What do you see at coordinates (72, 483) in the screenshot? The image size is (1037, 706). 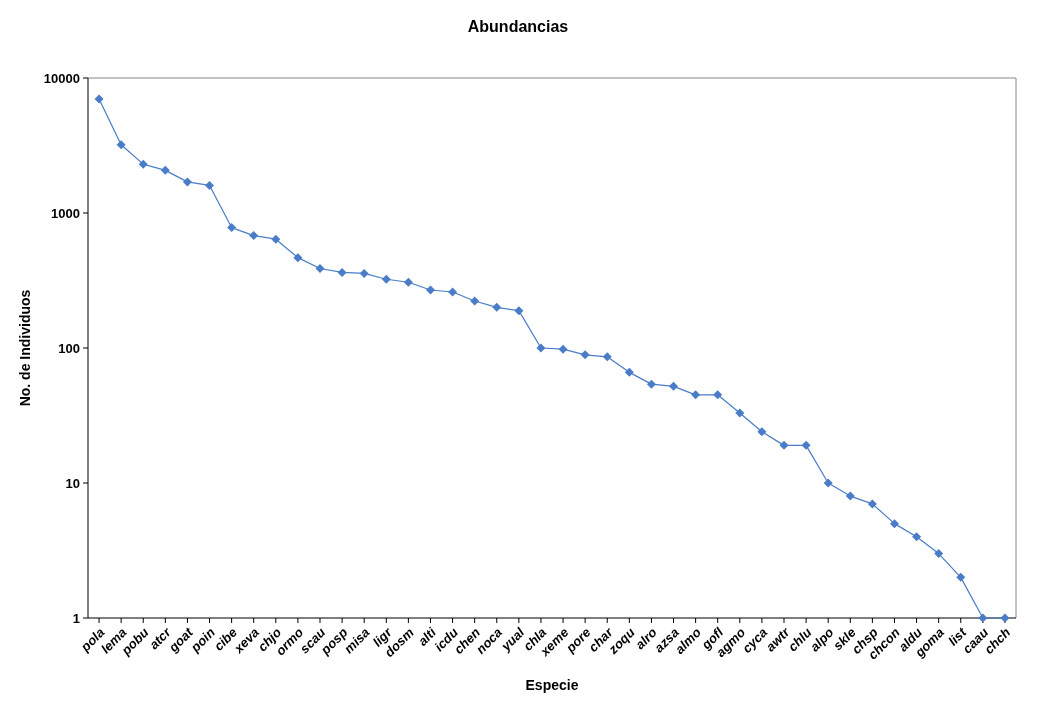 I see `y-tick-label: 10` at bounding box center [72, 483].